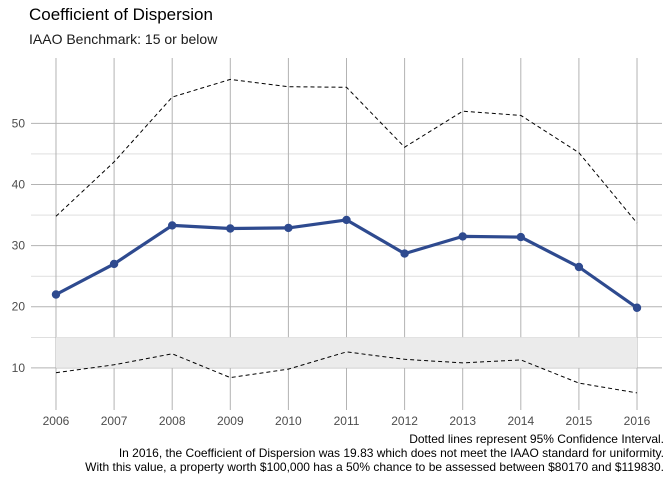 This screenshot has width=672, height=480. I want to click on y-tick-label: 20, so click(19, 307).